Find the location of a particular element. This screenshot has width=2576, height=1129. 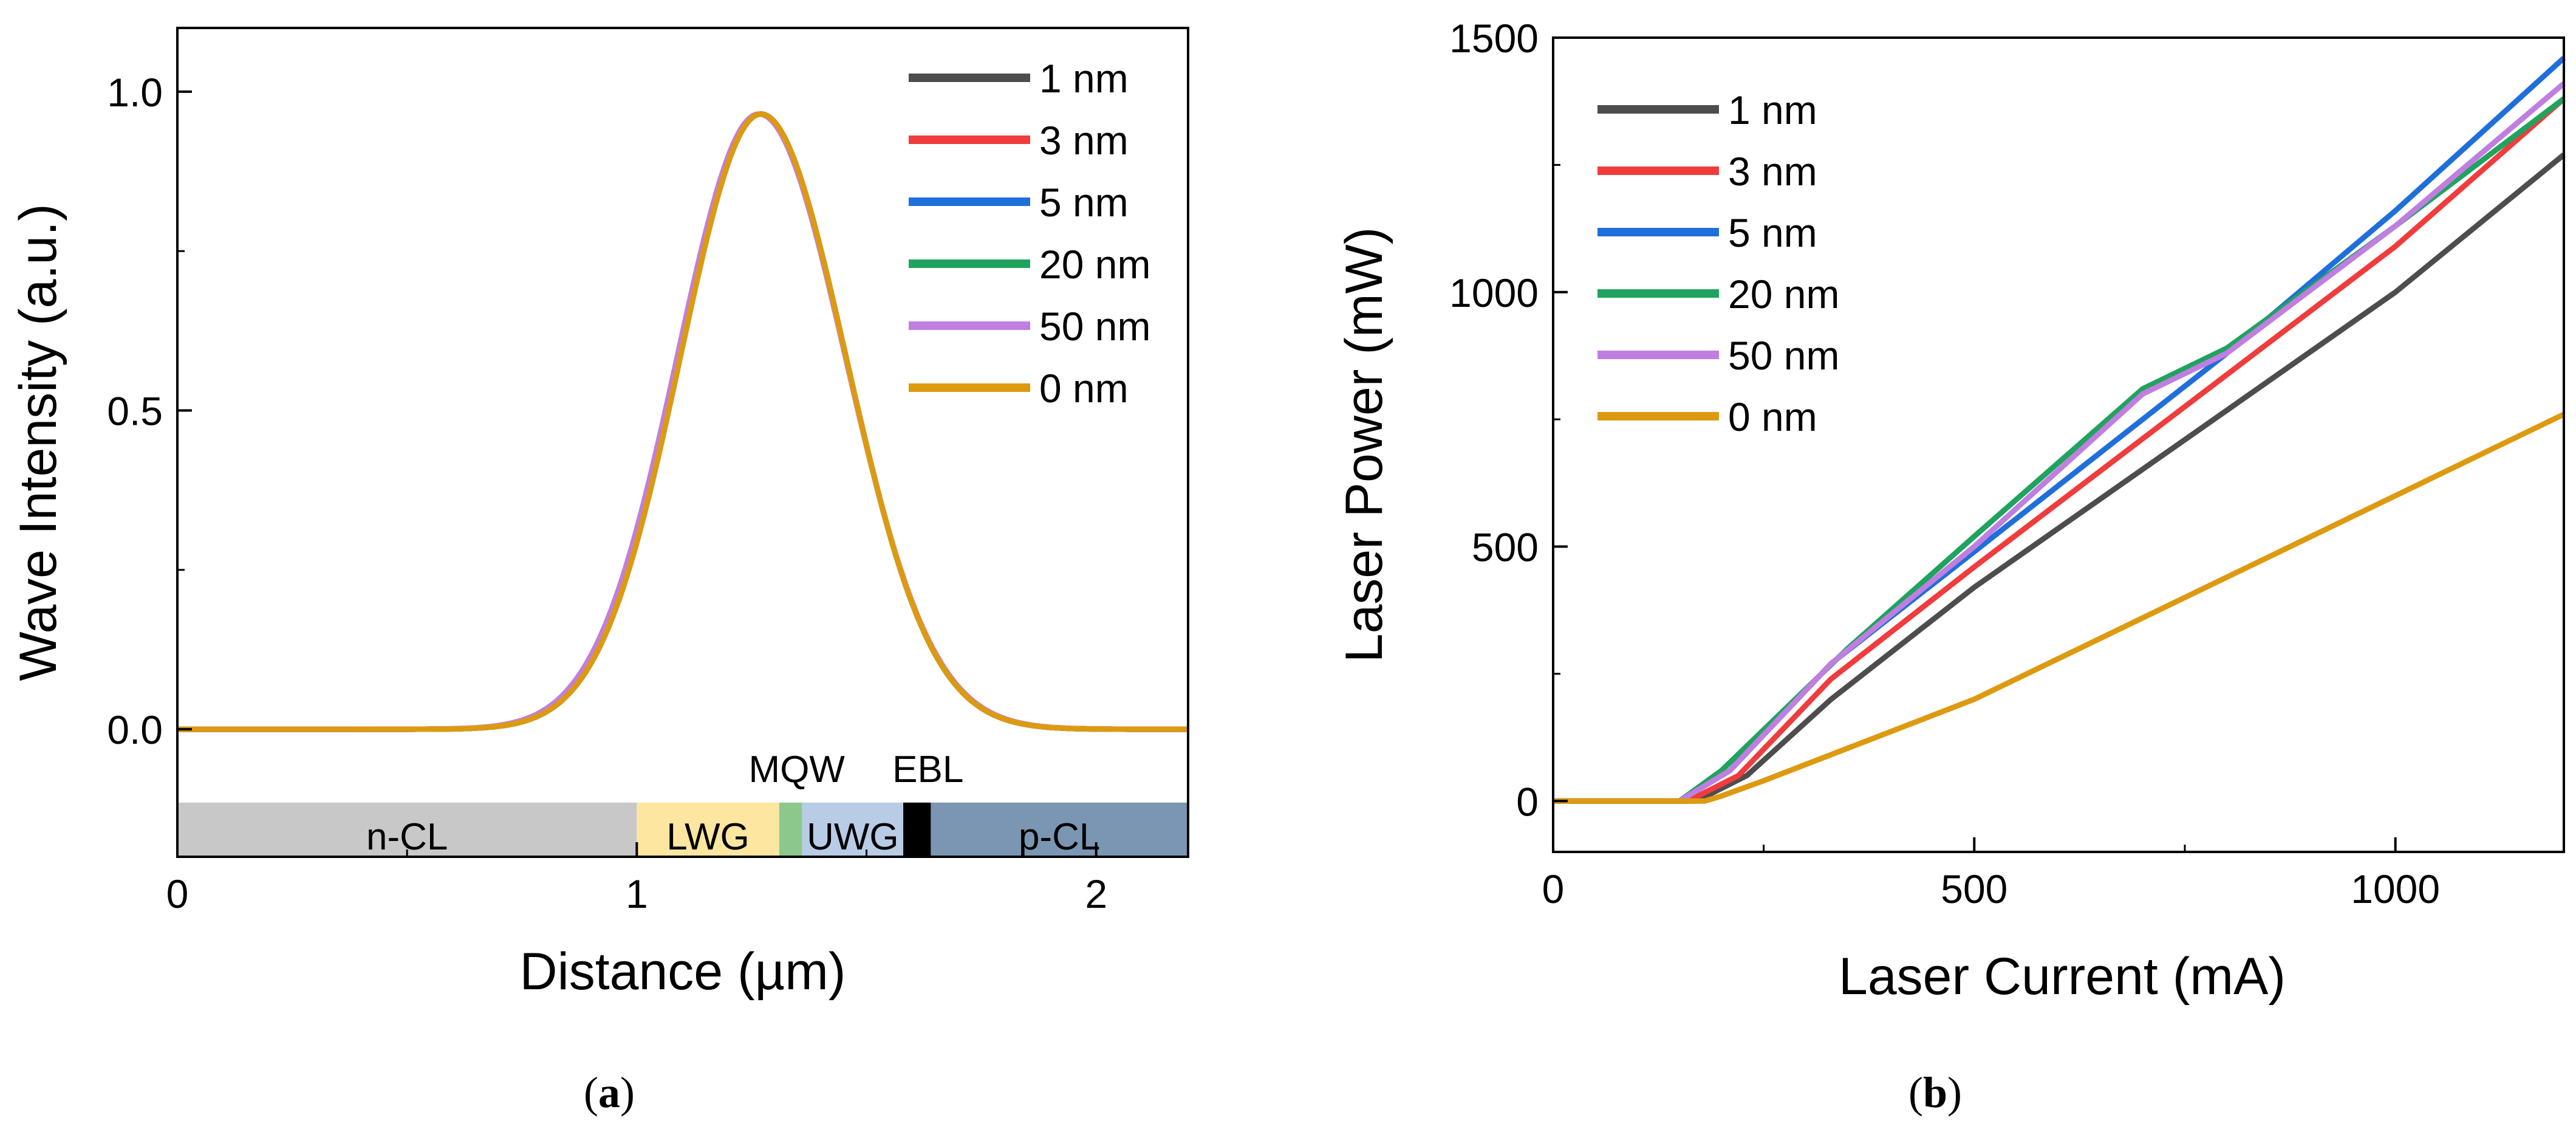

y-tick-label: 0.5 is located at coordinates (135, 412).